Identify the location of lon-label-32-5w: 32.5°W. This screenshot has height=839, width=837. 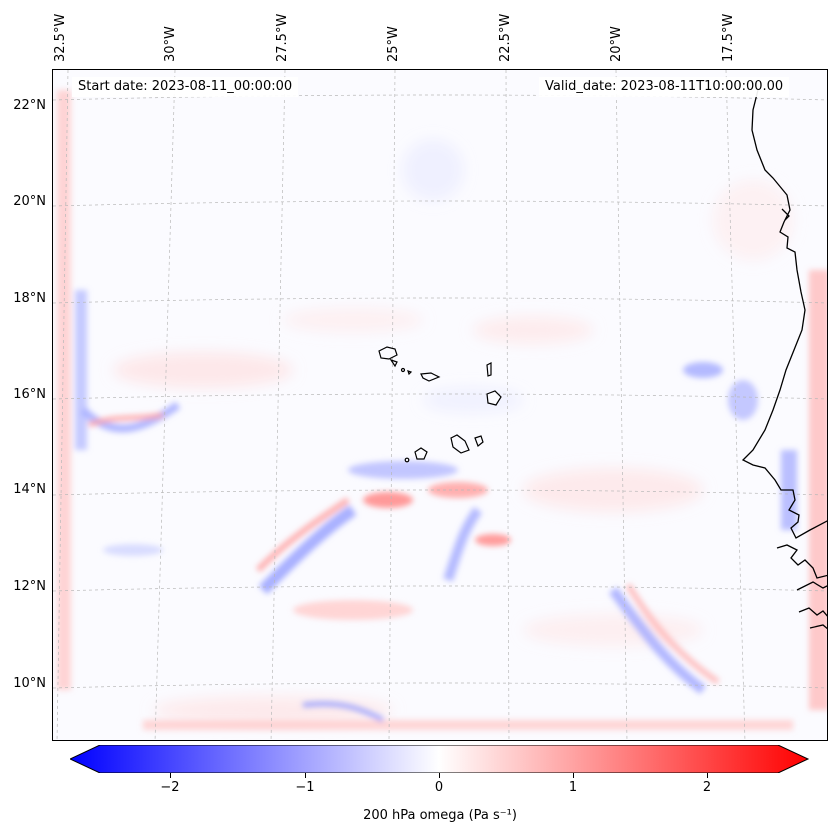
(60, 37).